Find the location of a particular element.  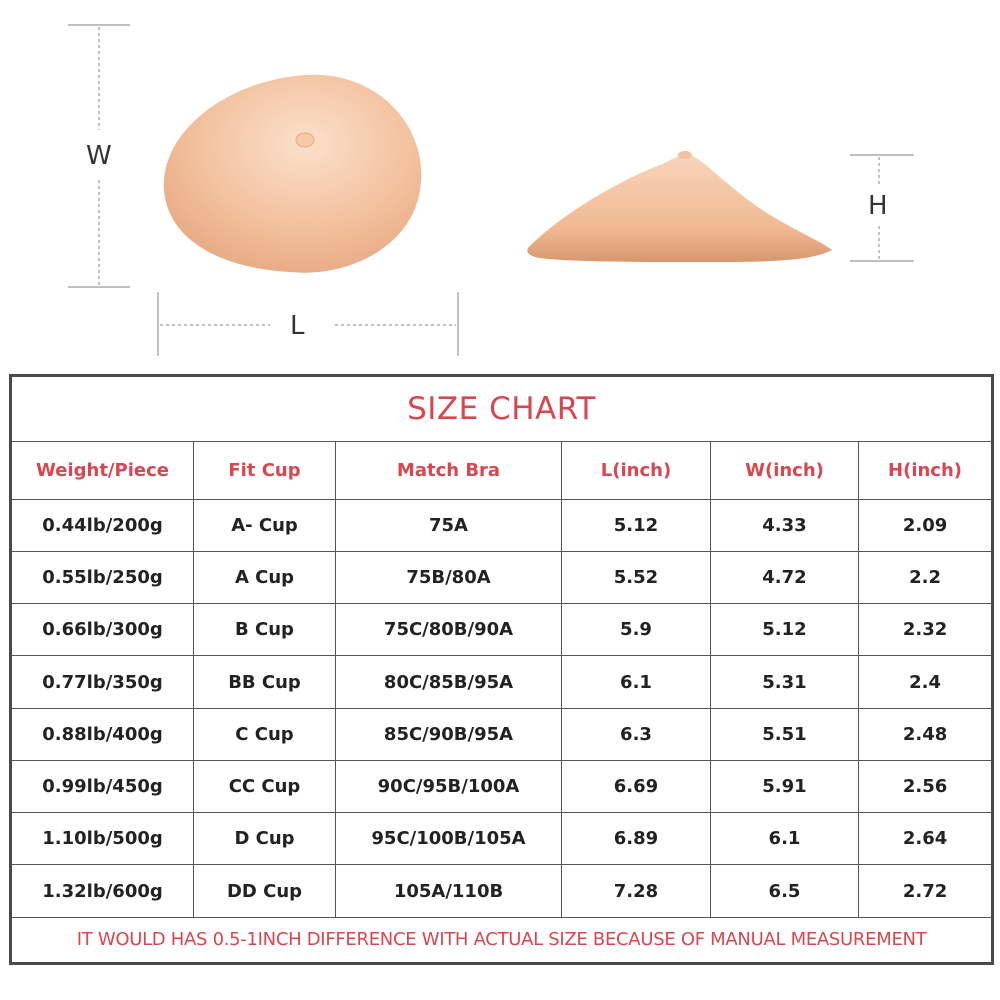

size-chart-title: SIZE CHART is located at coordinates (501, 408).